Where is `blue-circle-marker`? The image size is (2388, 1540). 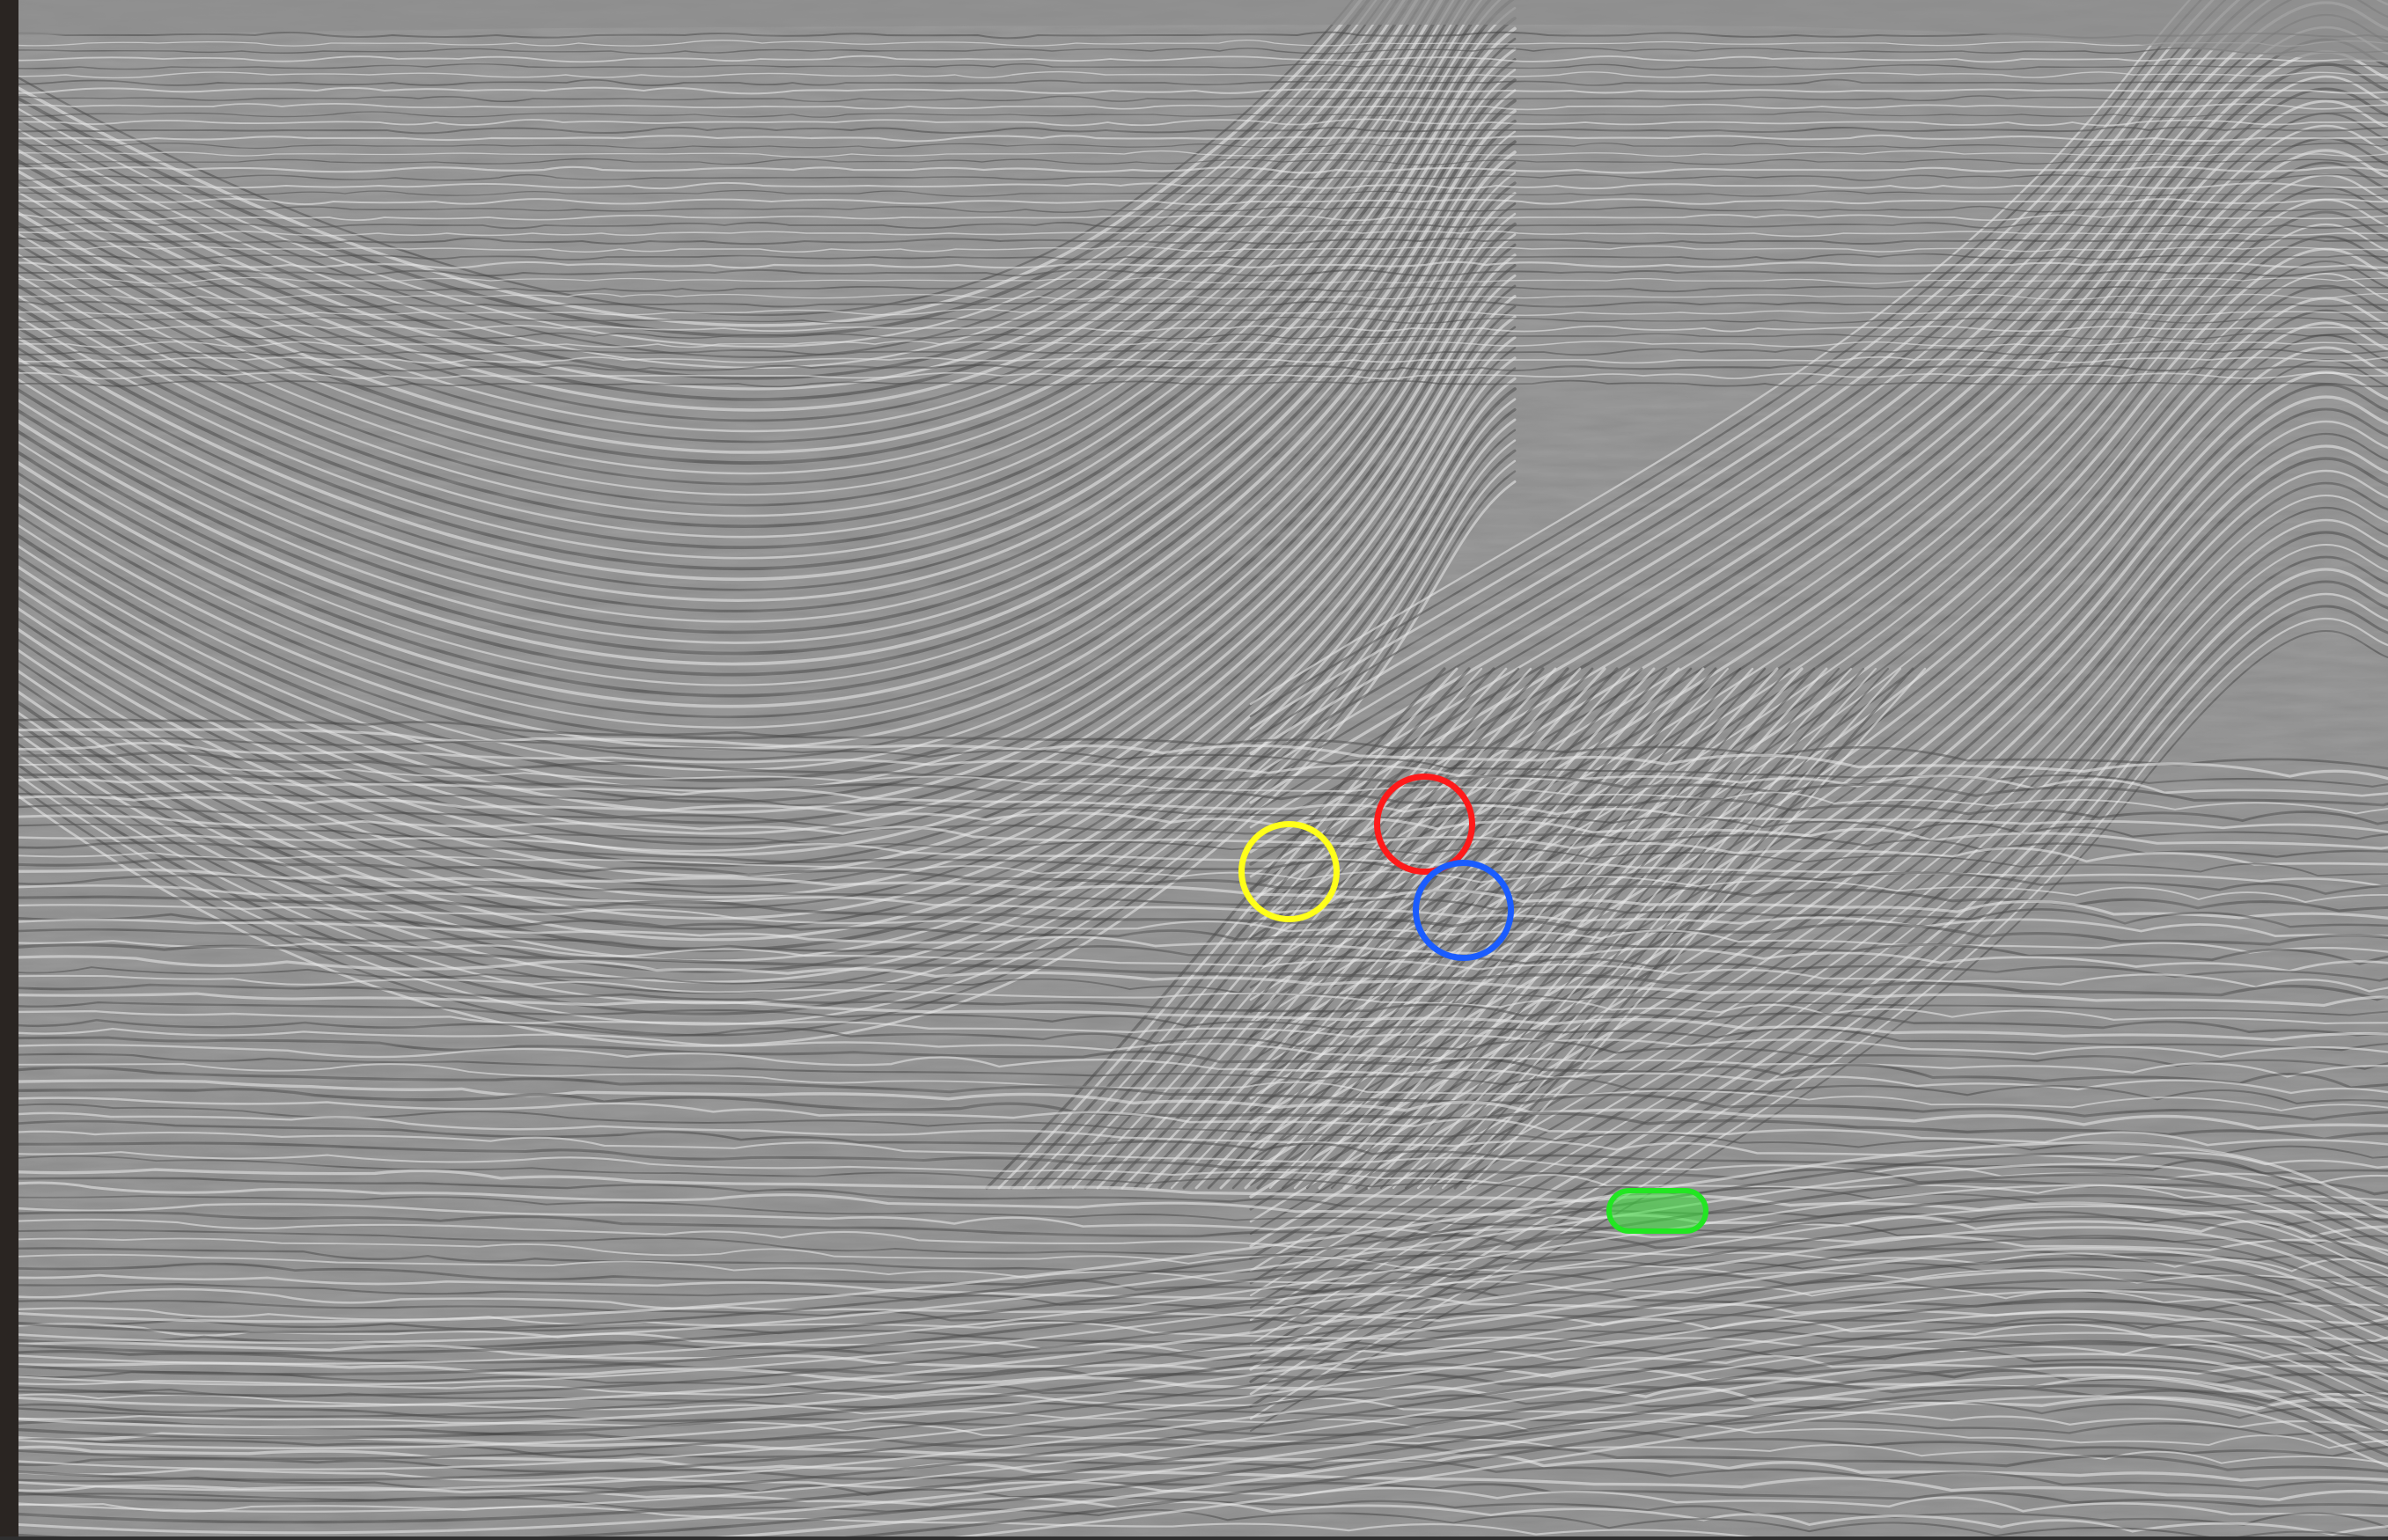
blue-circle-marker is located at coordinates (1464, 911).